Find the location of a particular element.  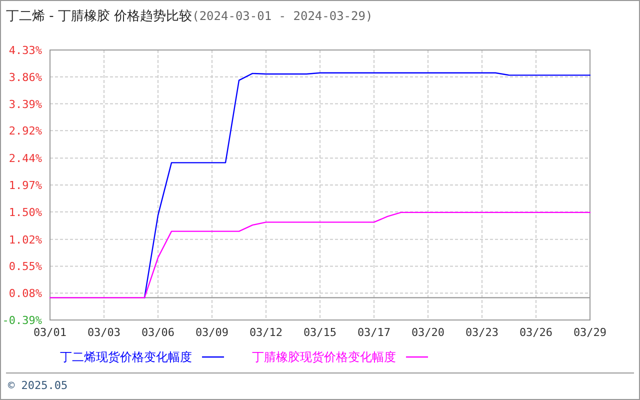

x-tick-label: 03/26 is located at coordinates (536, 332).